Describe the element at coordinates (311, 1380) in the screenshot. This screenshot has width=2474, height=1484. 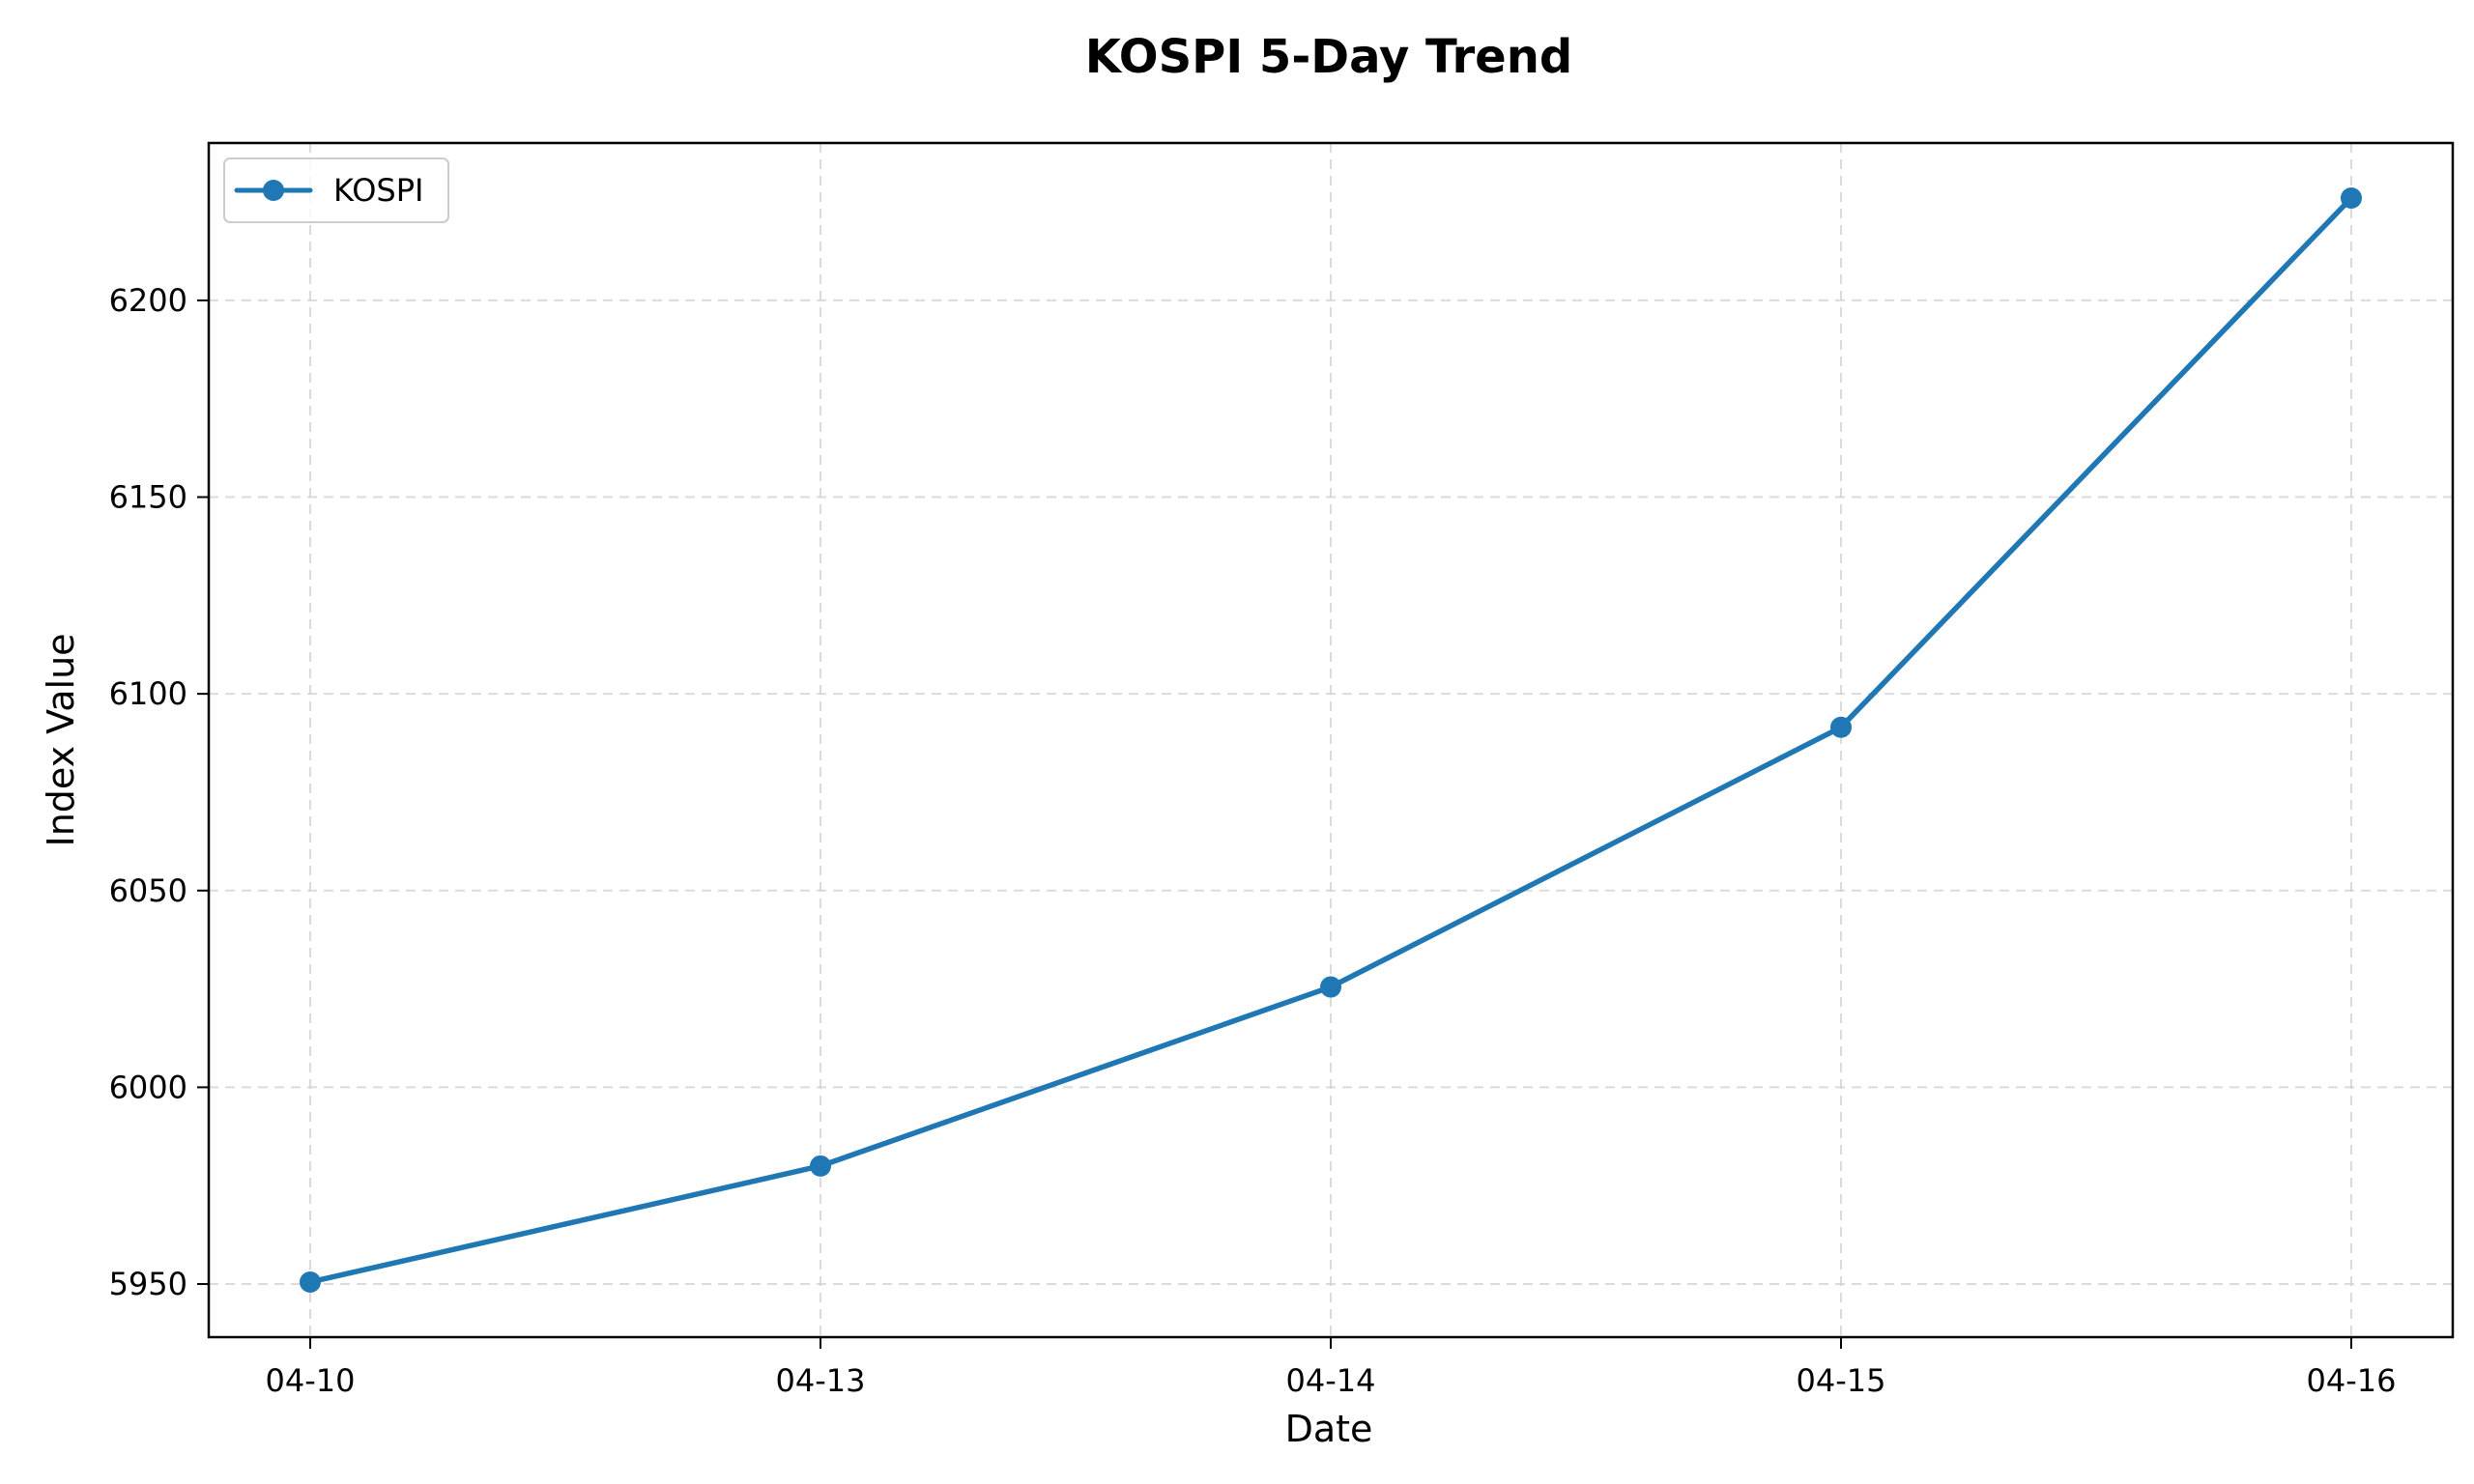
I see `x-tick-label: 04-10` at that location.